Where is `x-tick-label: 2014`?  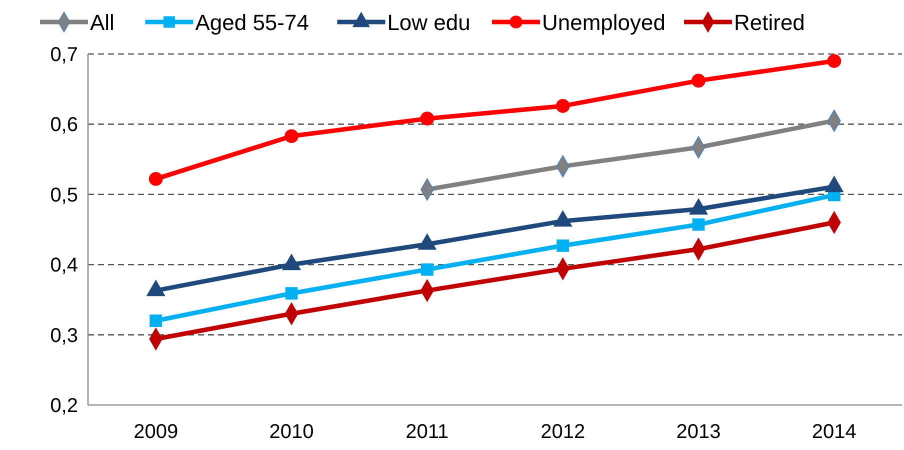
x-tick-label: 2014 is located at coordinates (834, 432).